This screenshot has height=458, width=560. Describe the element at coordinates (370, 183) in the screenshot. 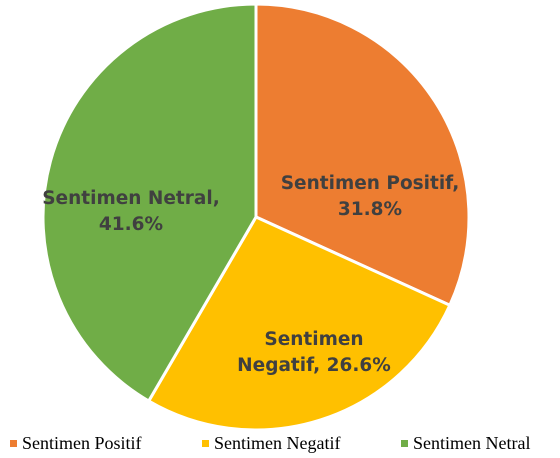

I see `slice-label-line: Sentimen Positif,` at that location.